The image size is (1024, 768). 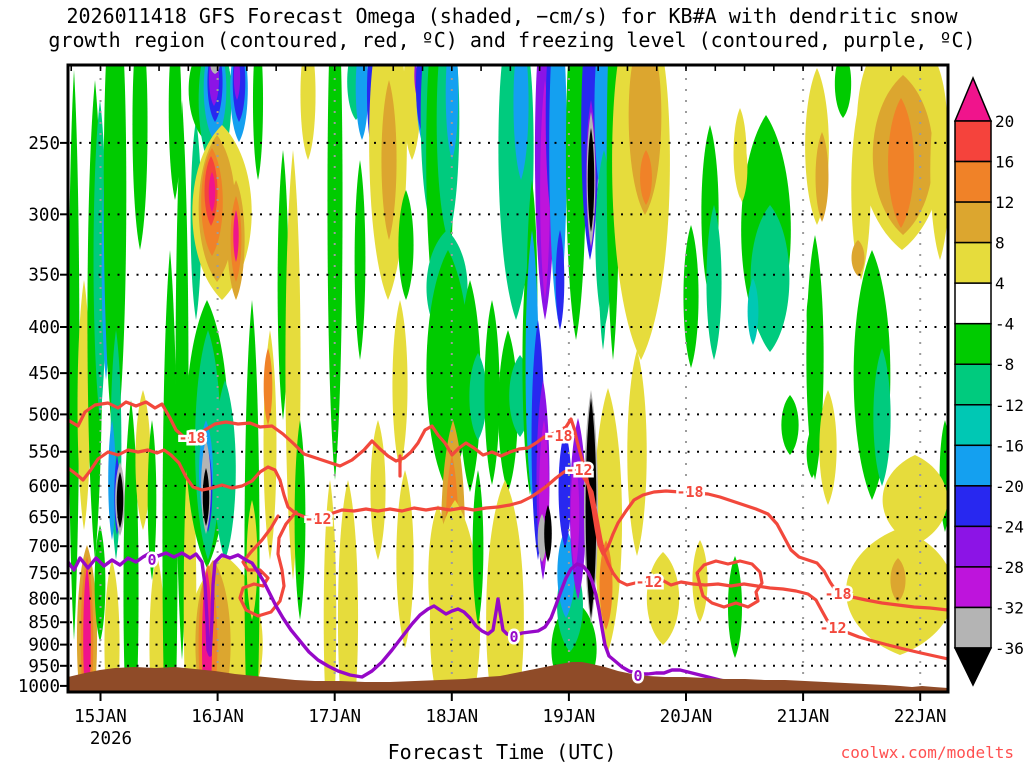 What do you see at coordinates (44, 374) in the screenshot?
I see `svg-text: 450` at bounding box center [44, 374].